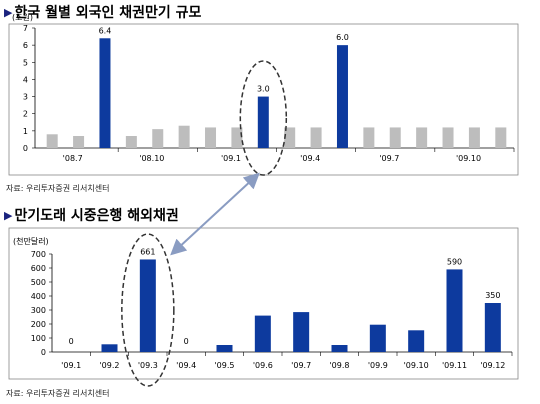 This screenshot has width=540, height=404. I want to click on chart2-x-tick-label: '09.4, so click(186, 365).